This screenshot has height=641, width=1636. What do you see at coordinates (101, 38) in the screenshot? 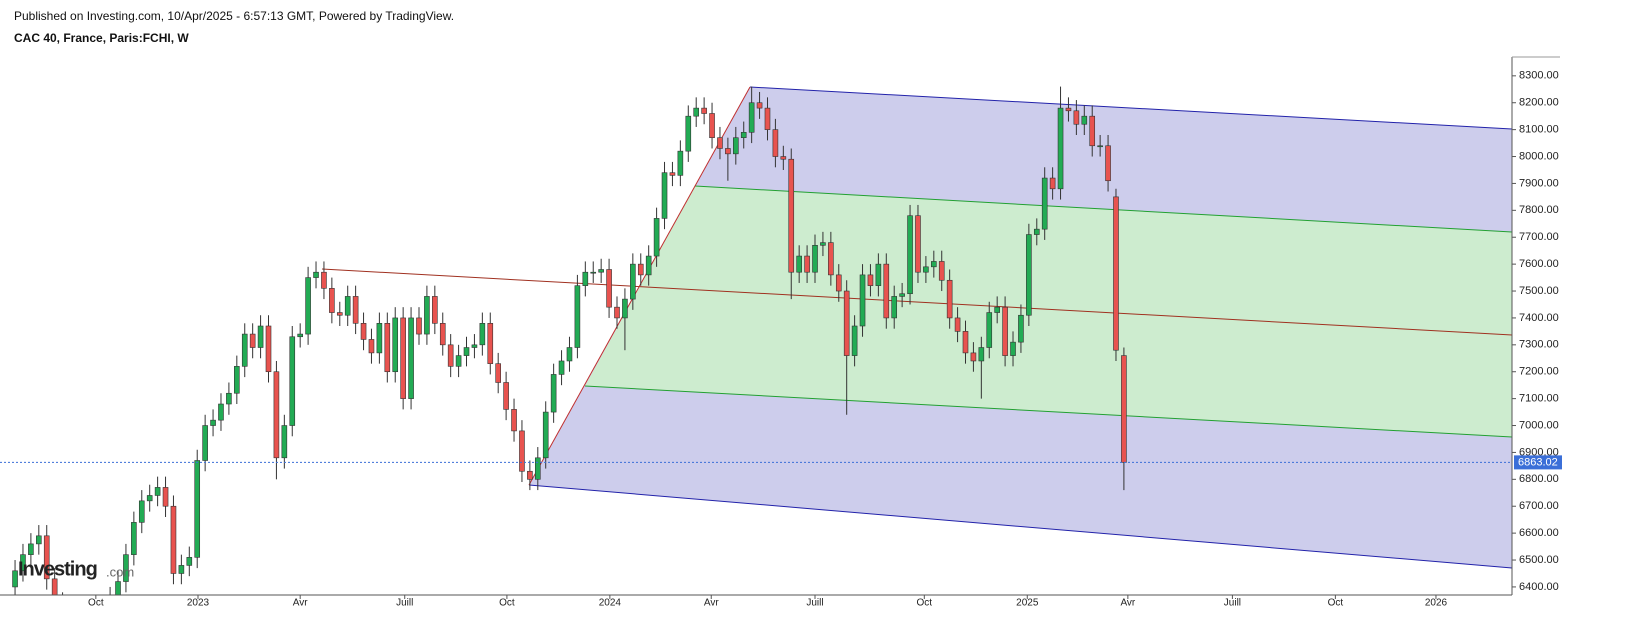
I see `chart-title: CAC 40, France, Paris:FCHI, W` at bounding box center [101, 38].